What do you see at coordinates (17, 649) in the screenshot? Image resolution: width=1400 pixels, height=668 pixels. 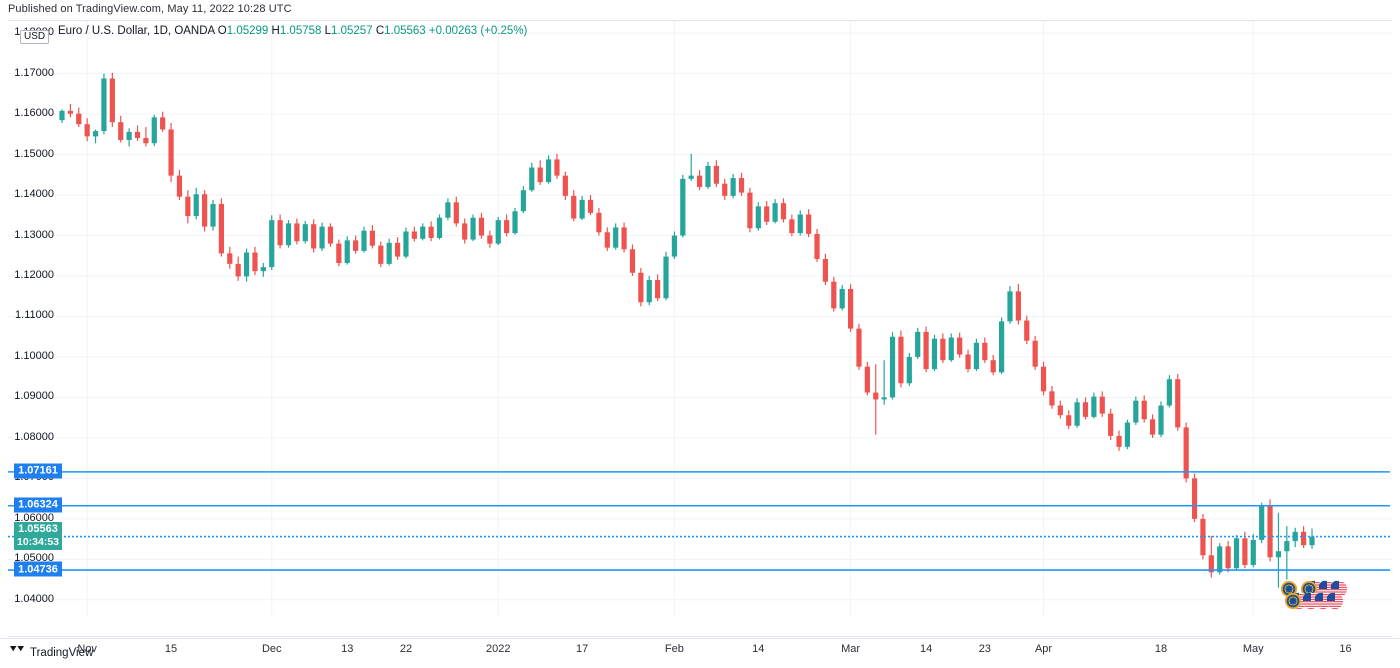 I see `tv-logo-icon` at bounding box center [17, 649].